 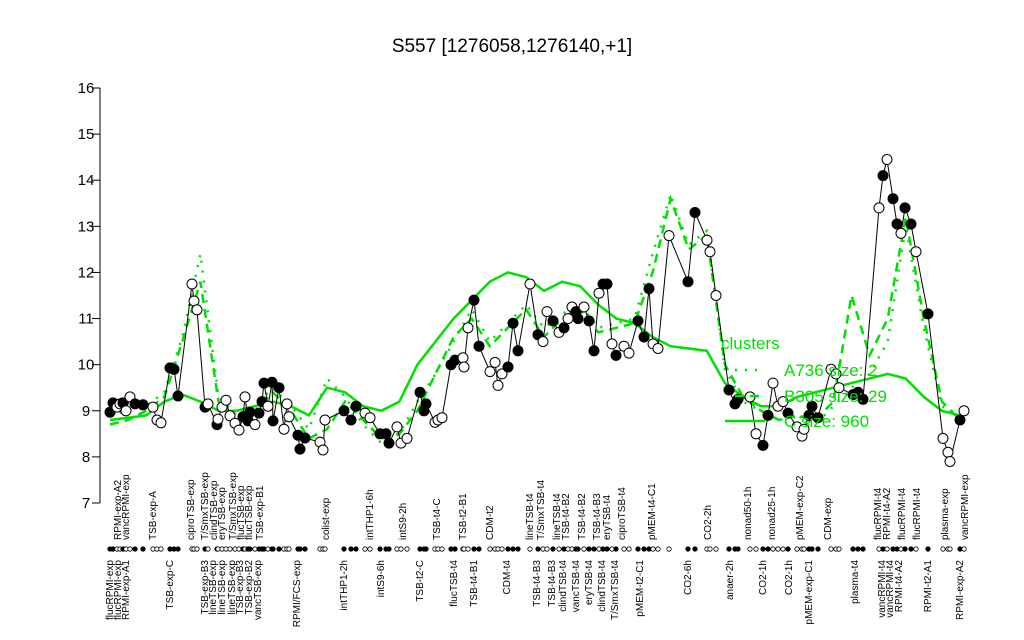 I want to click on x-label-top: RPMI-t4-A2, so click(x=887, y=513).